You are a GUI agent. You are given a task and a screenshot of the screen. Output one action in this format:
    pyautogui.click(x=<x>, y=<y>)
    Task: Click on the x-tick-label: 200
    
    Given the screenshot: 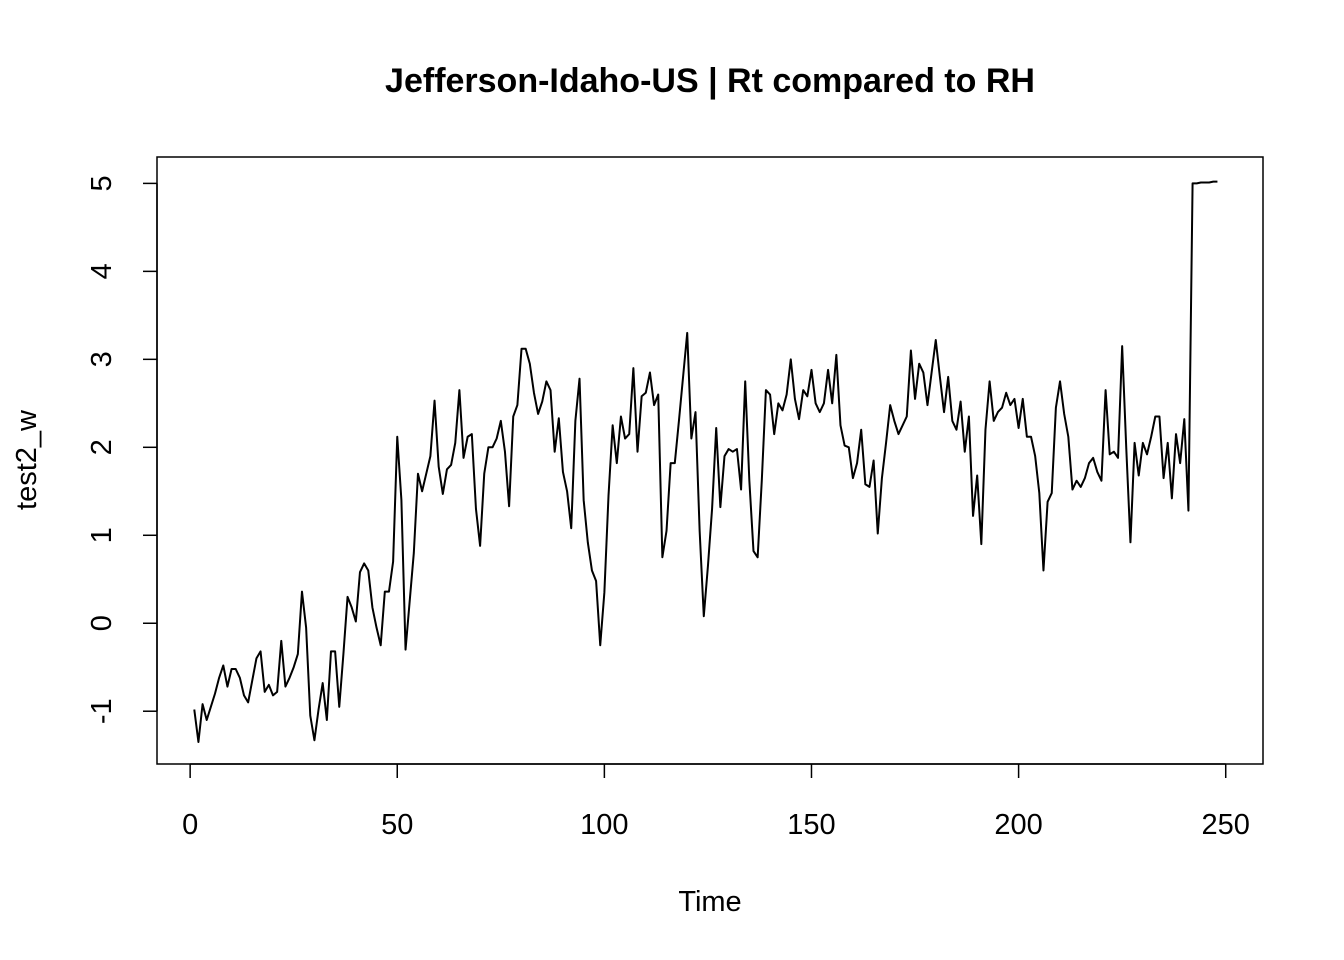 What is the action you would take?
    pyautogui.click(x=1018, y=825)
    